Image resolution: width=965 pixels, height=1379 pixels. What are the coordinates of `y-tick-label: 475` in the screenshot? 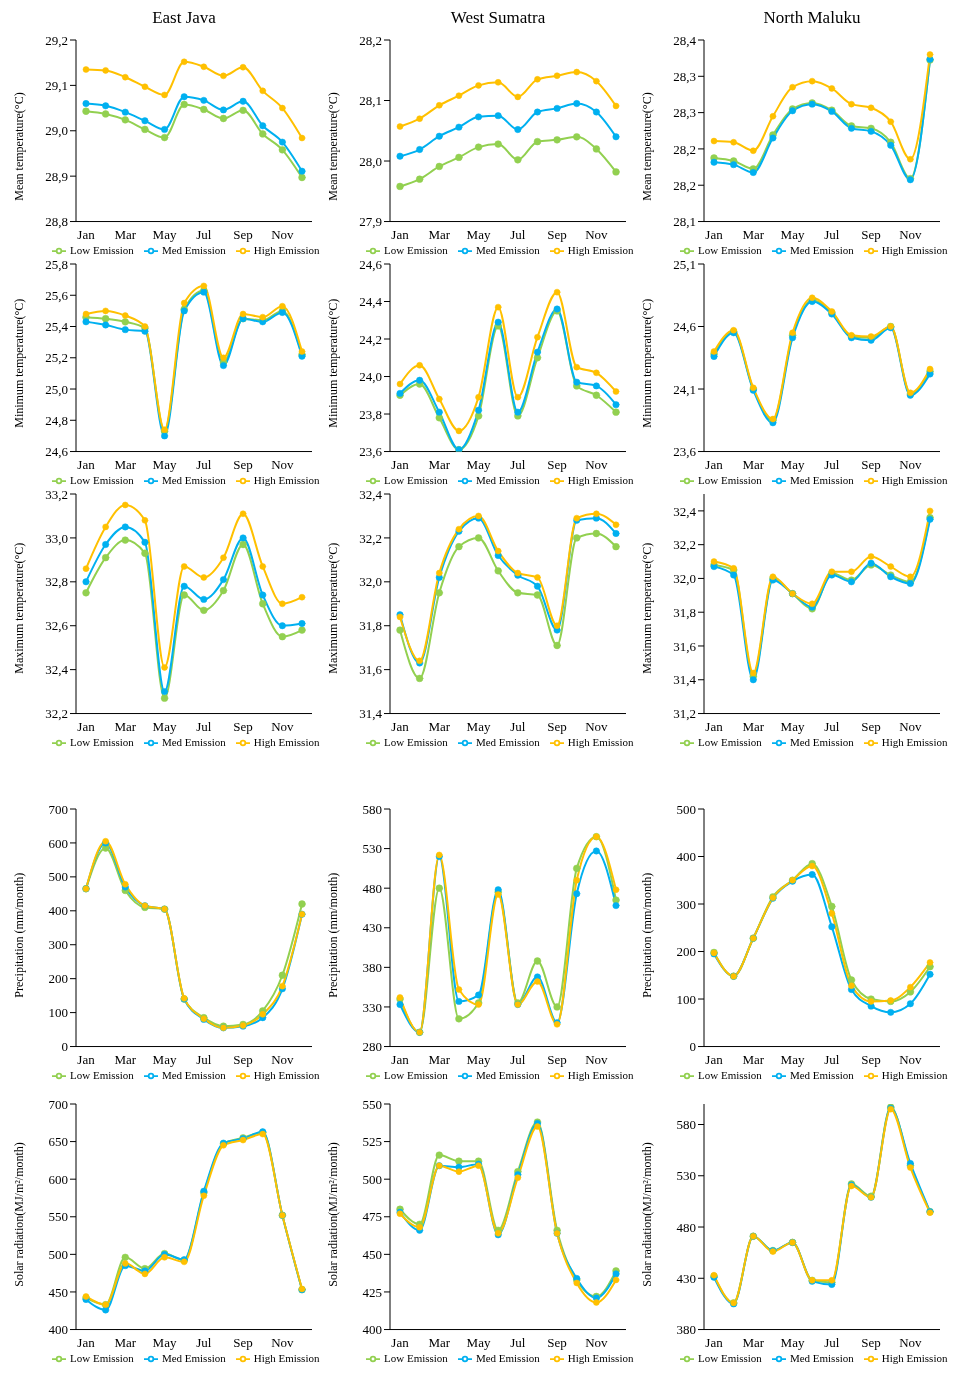 It's located at (372, 1217).